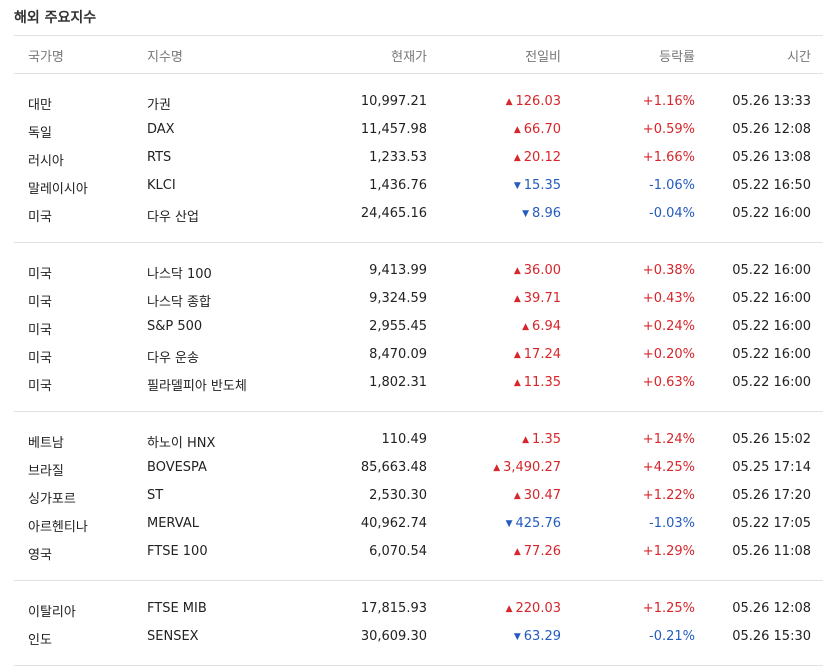 The width and height of the screenshot is (831, 666). I want to click on country-name: 대만, so click(40, 105).